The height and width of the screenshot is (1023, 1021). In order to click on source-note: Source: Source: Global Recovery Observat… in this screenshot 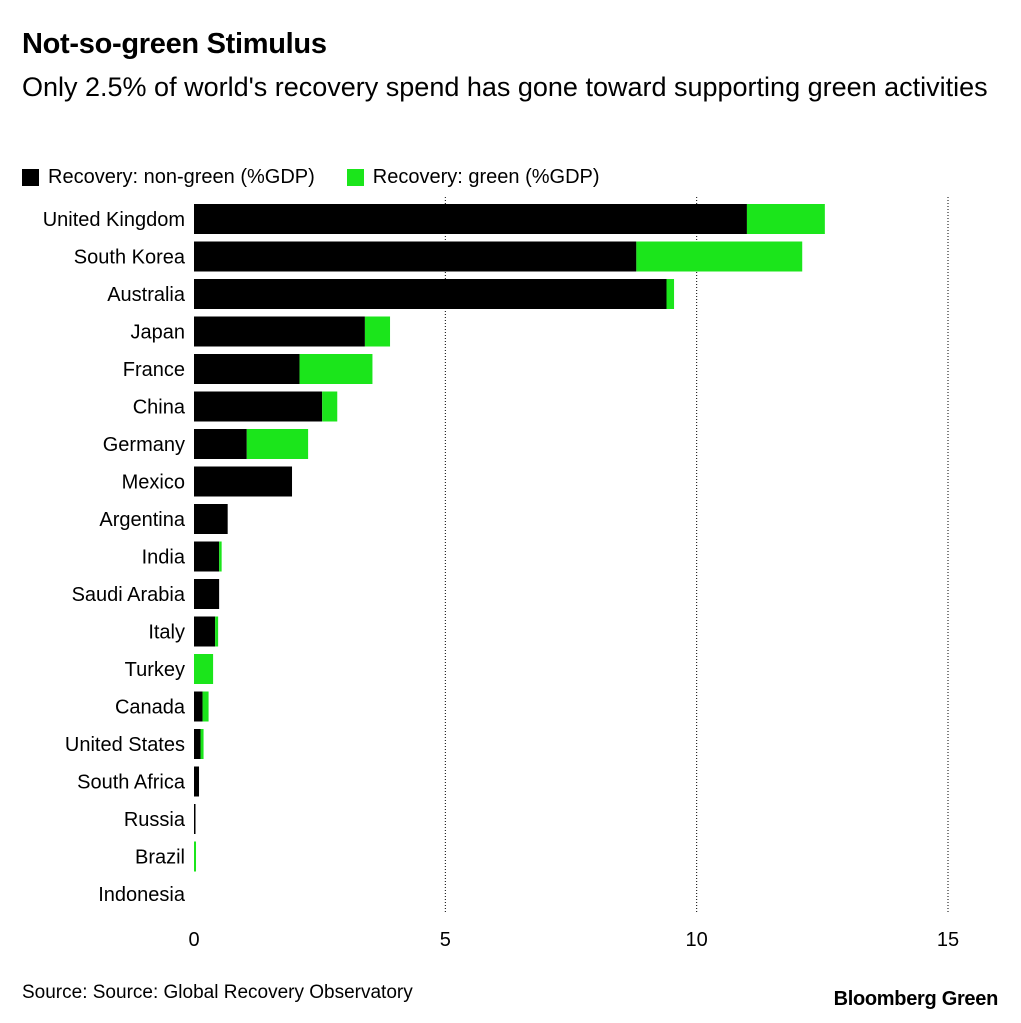, I will do `click(217, 992)`.